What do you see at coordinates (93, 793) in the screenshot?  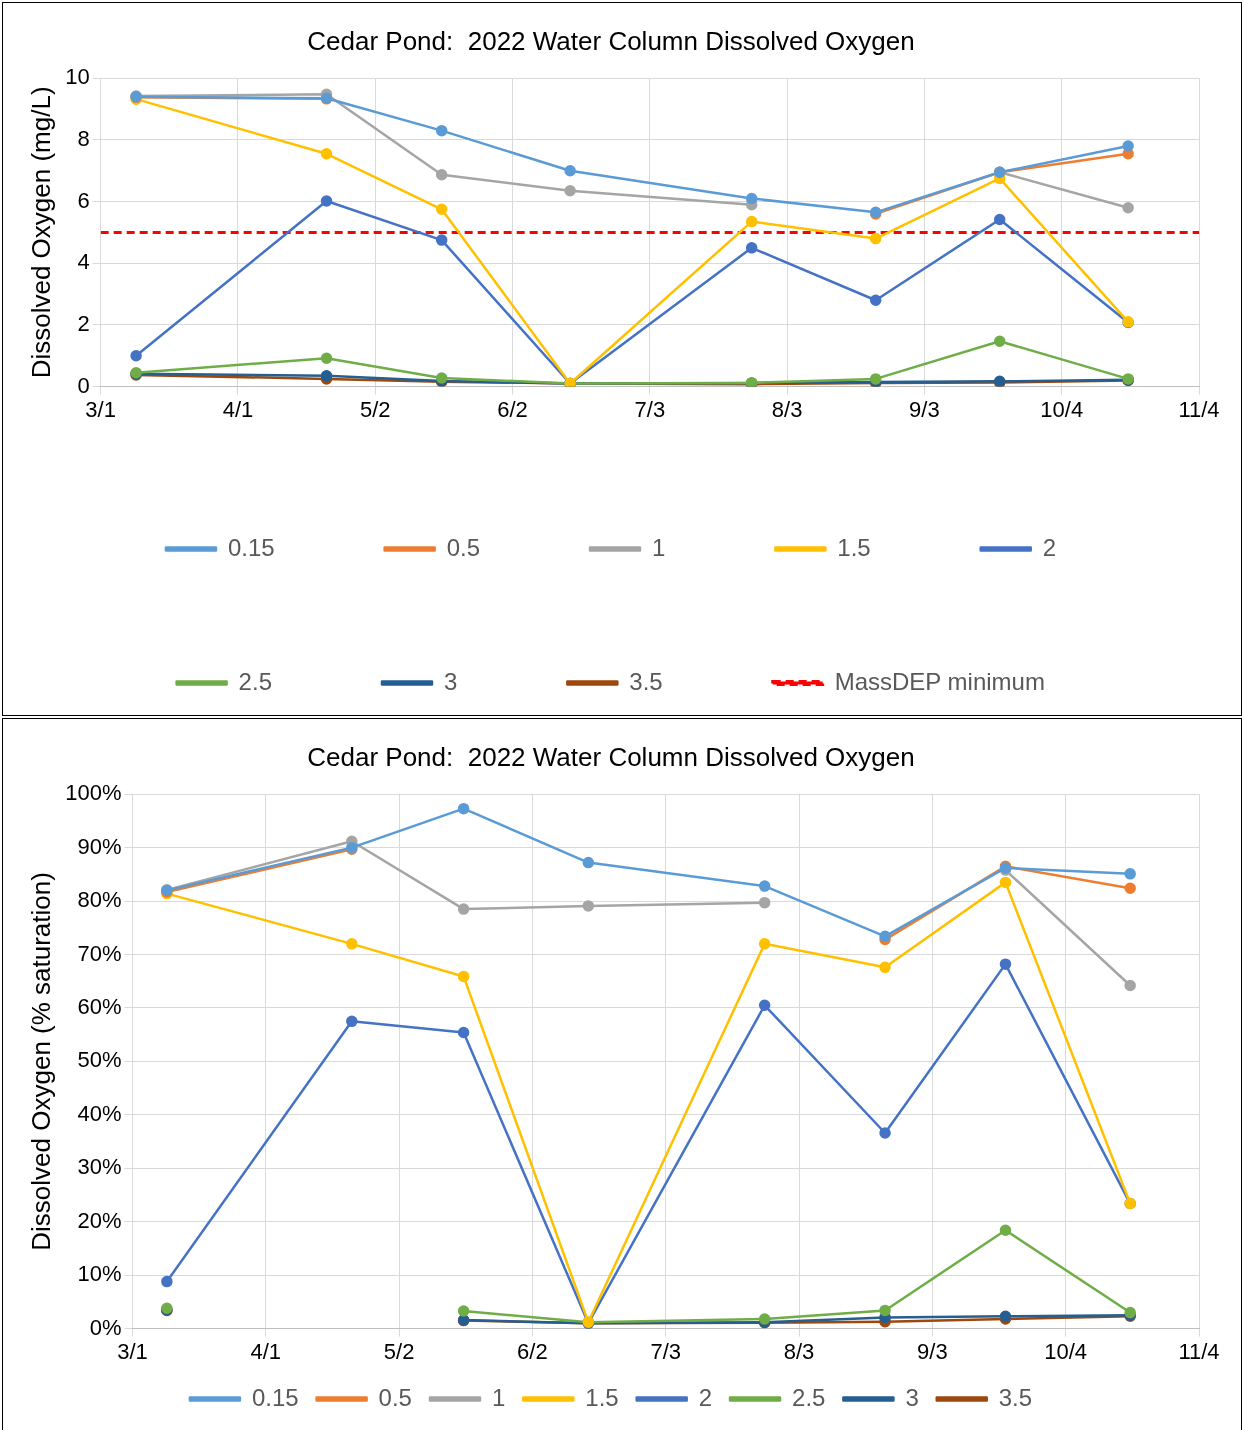 I see `y-tick-label: 100%` at bounding box center [93, 793].